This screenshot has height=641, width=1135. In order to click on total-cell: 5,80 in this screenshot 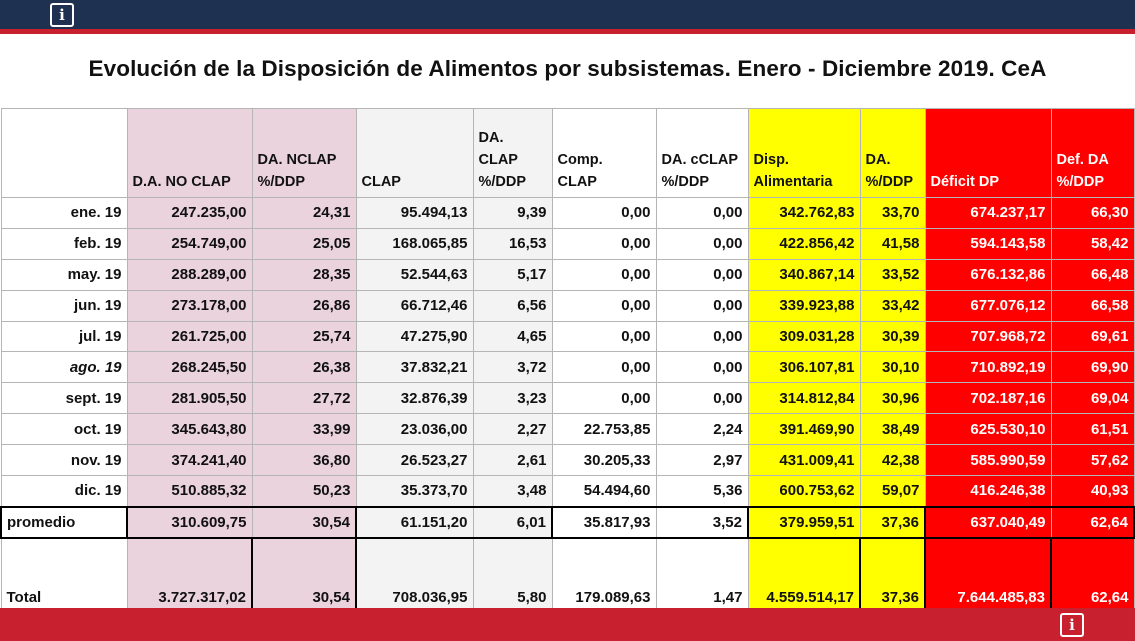, I will do `click(512, 575)`.